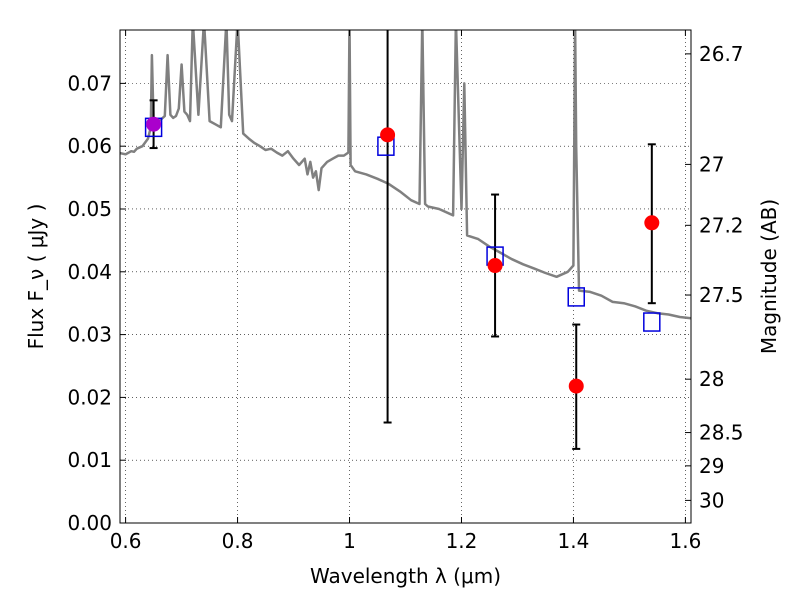  I want to click on right-tick-label: 26.7, so click(721, 54).